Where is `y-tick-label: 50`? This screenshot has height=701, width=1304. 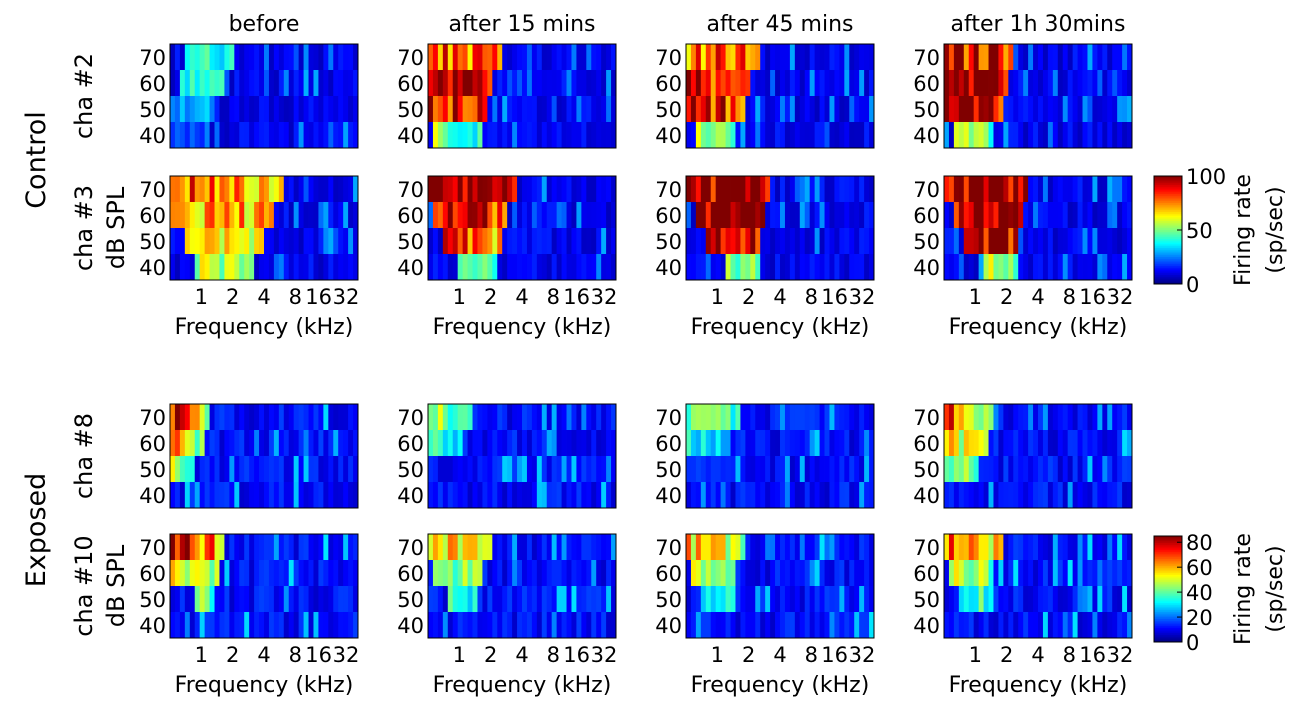 y-tick-label: 50 is located at coordinates (152, 470).